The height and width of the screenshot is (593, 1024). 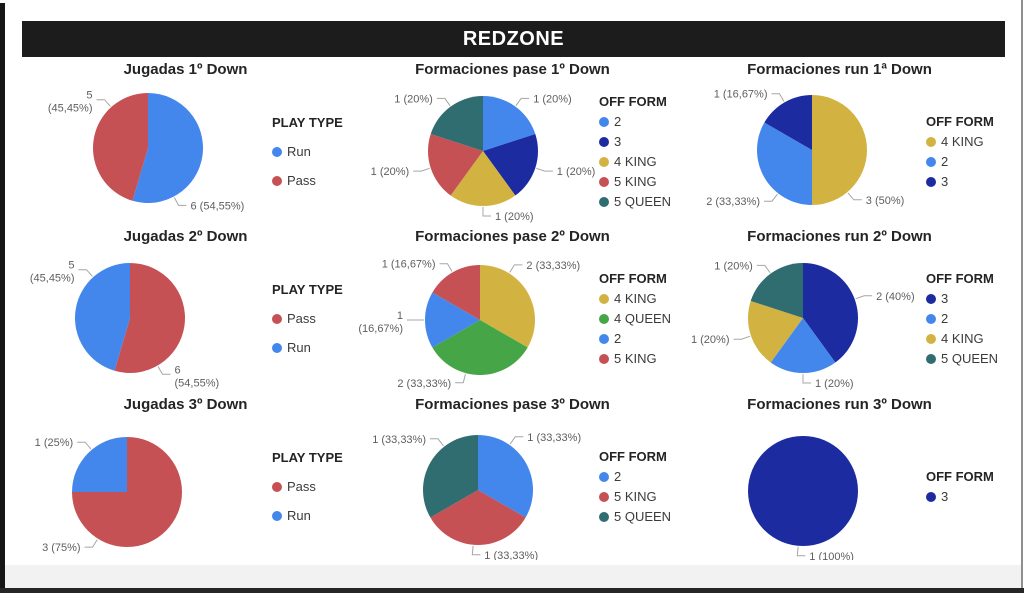 What do you see at coordinates (513, 38) in the screenshot?
I see `page-title: REDZONE` at bounding box center [513, 38].